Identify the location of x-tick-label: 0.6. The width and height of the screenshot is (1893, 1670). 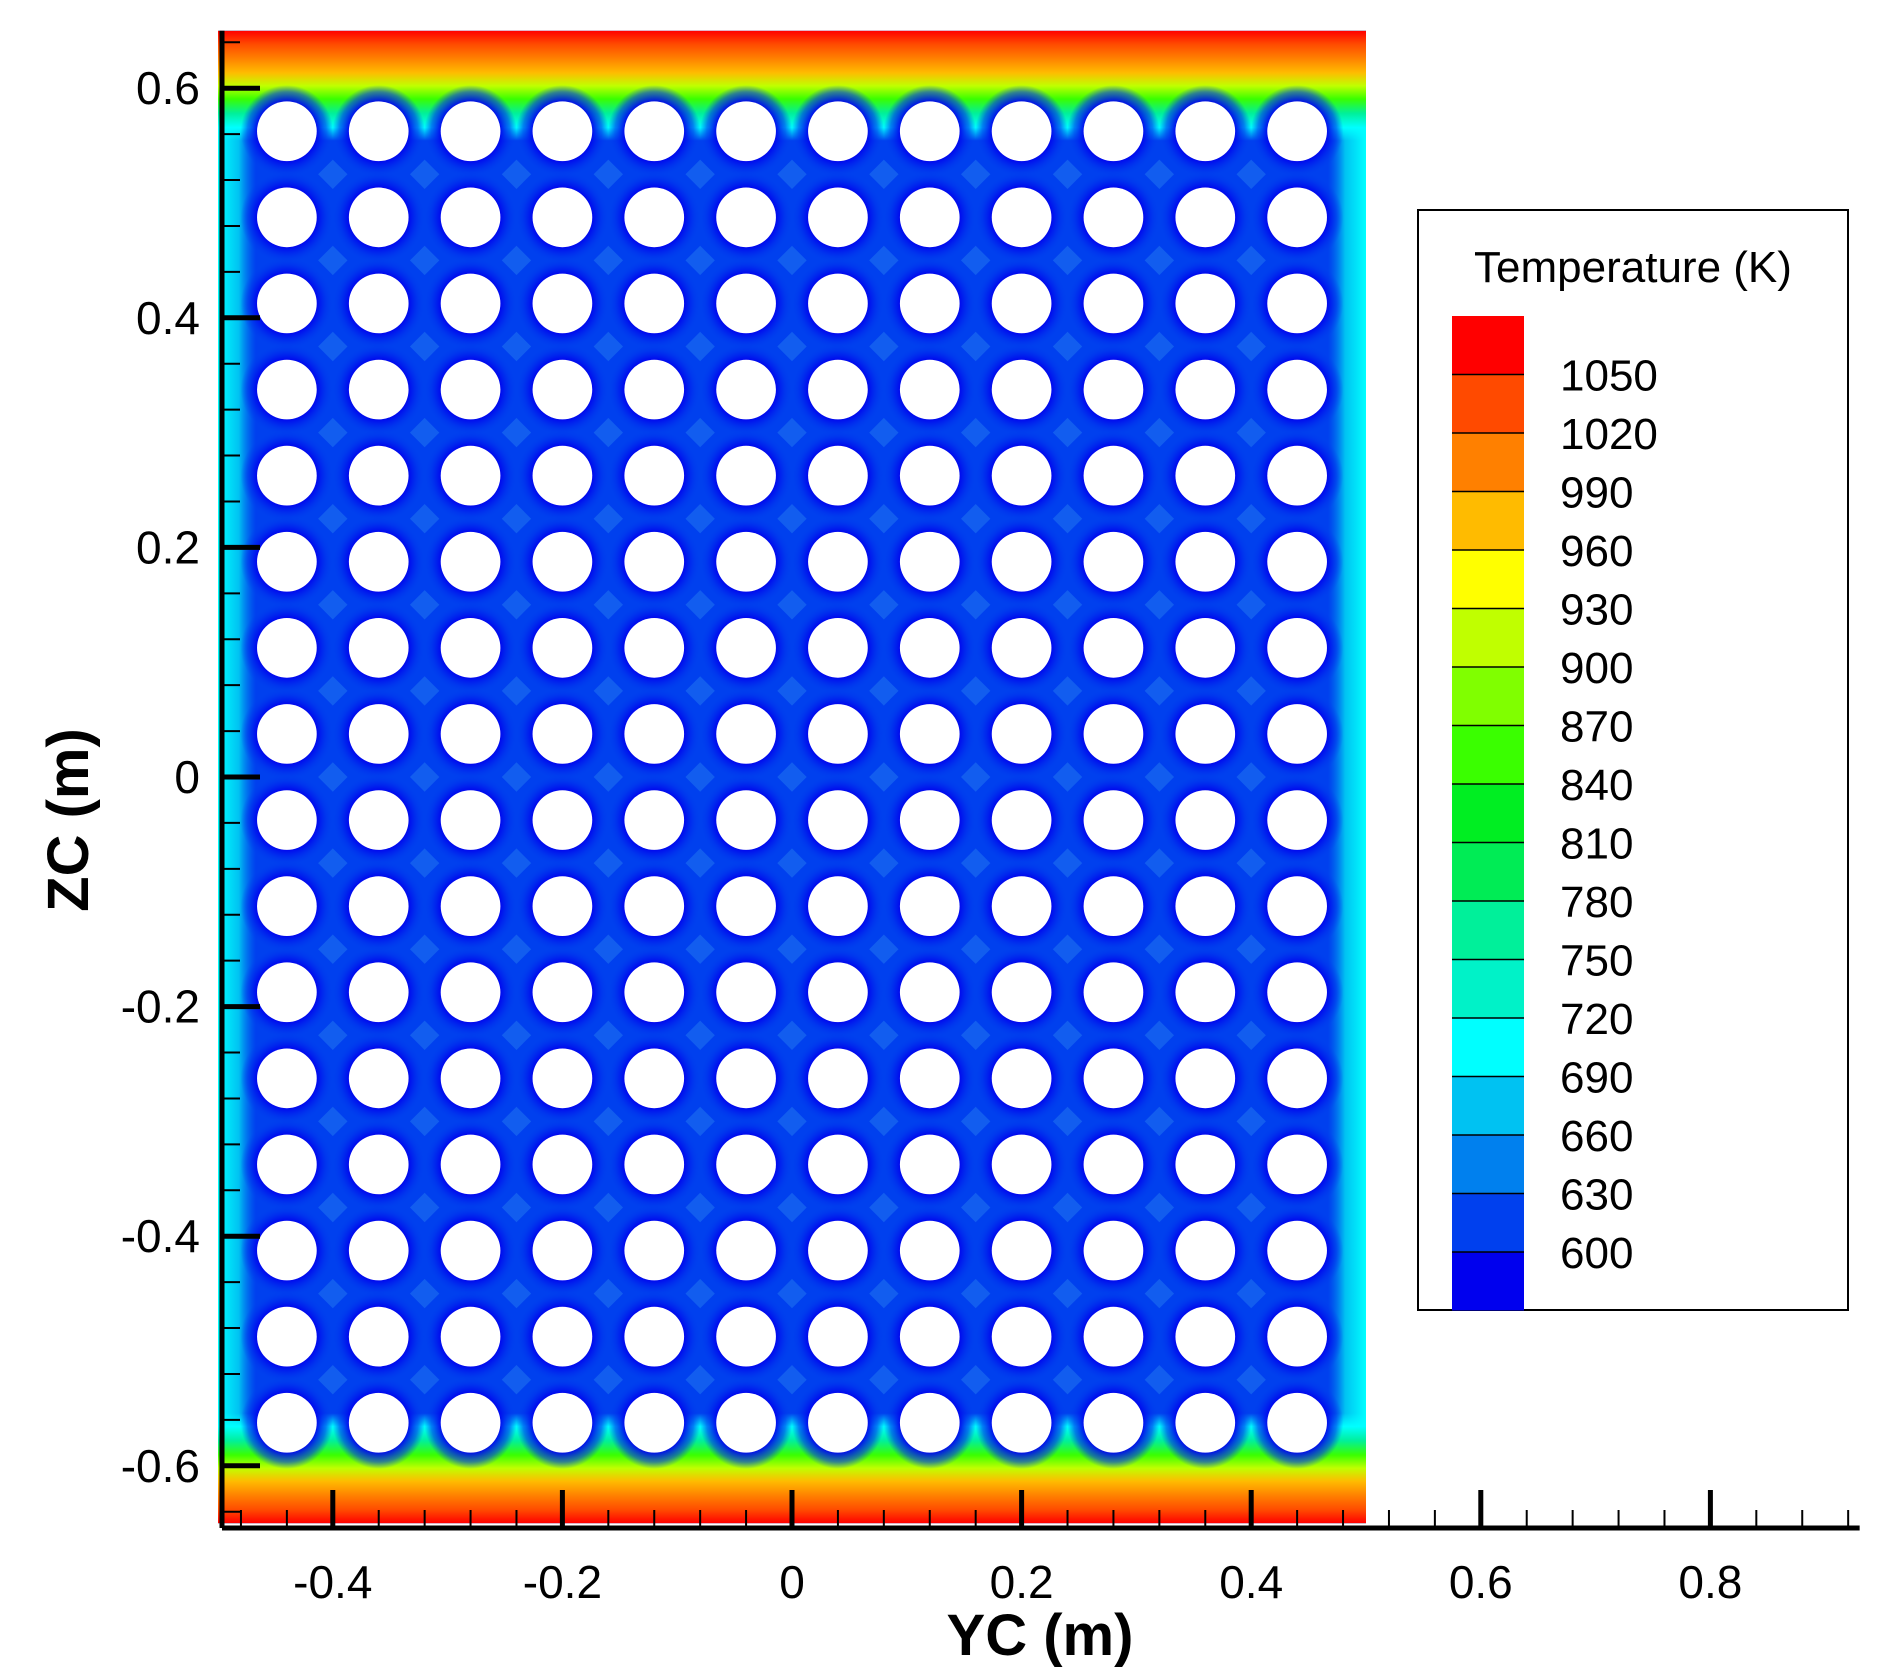
(1481, 1582).